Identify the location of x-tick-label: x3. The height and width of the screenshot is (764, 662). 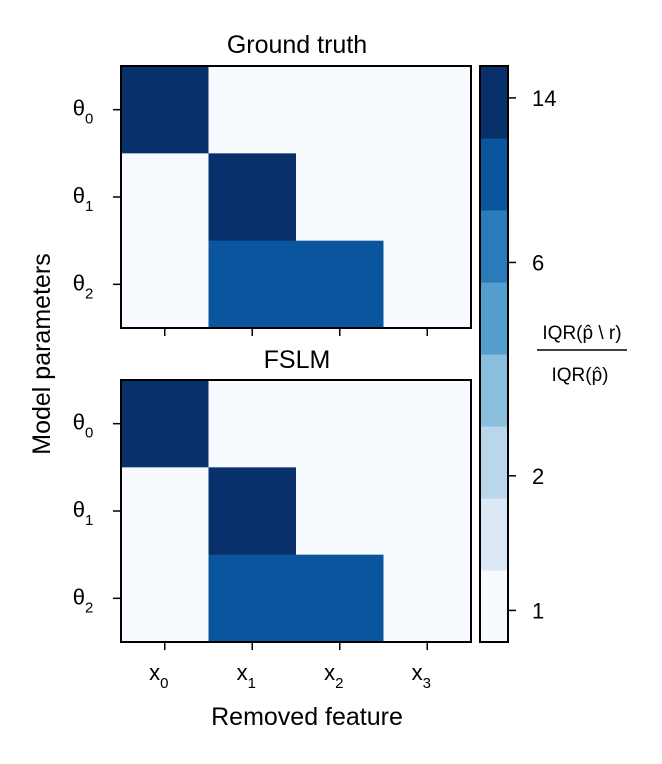
(421, 676).